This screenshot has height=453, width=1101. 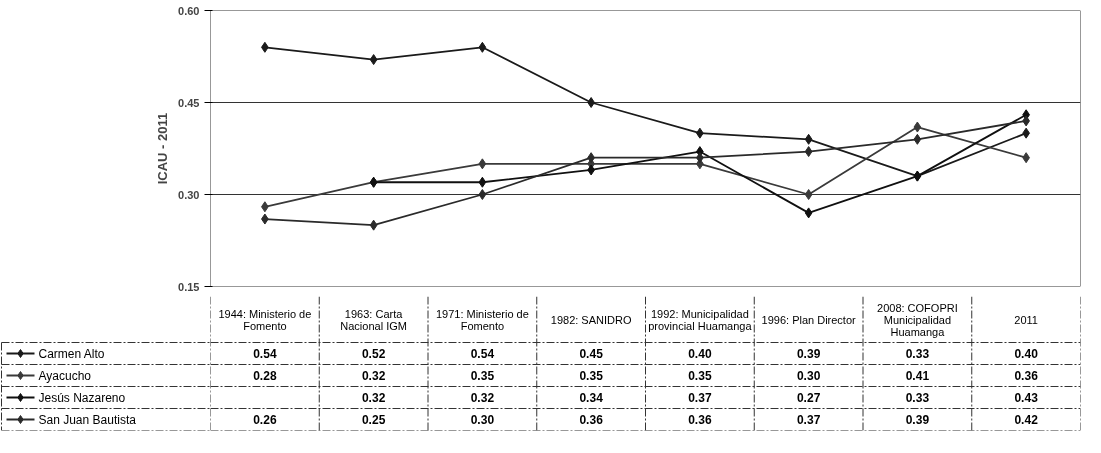 What do you see at coordinates (482, 319) in the screenshot?
I see `x-tick-label: 1971: Ministerio de Fomento` at bounding box center [482, 319].